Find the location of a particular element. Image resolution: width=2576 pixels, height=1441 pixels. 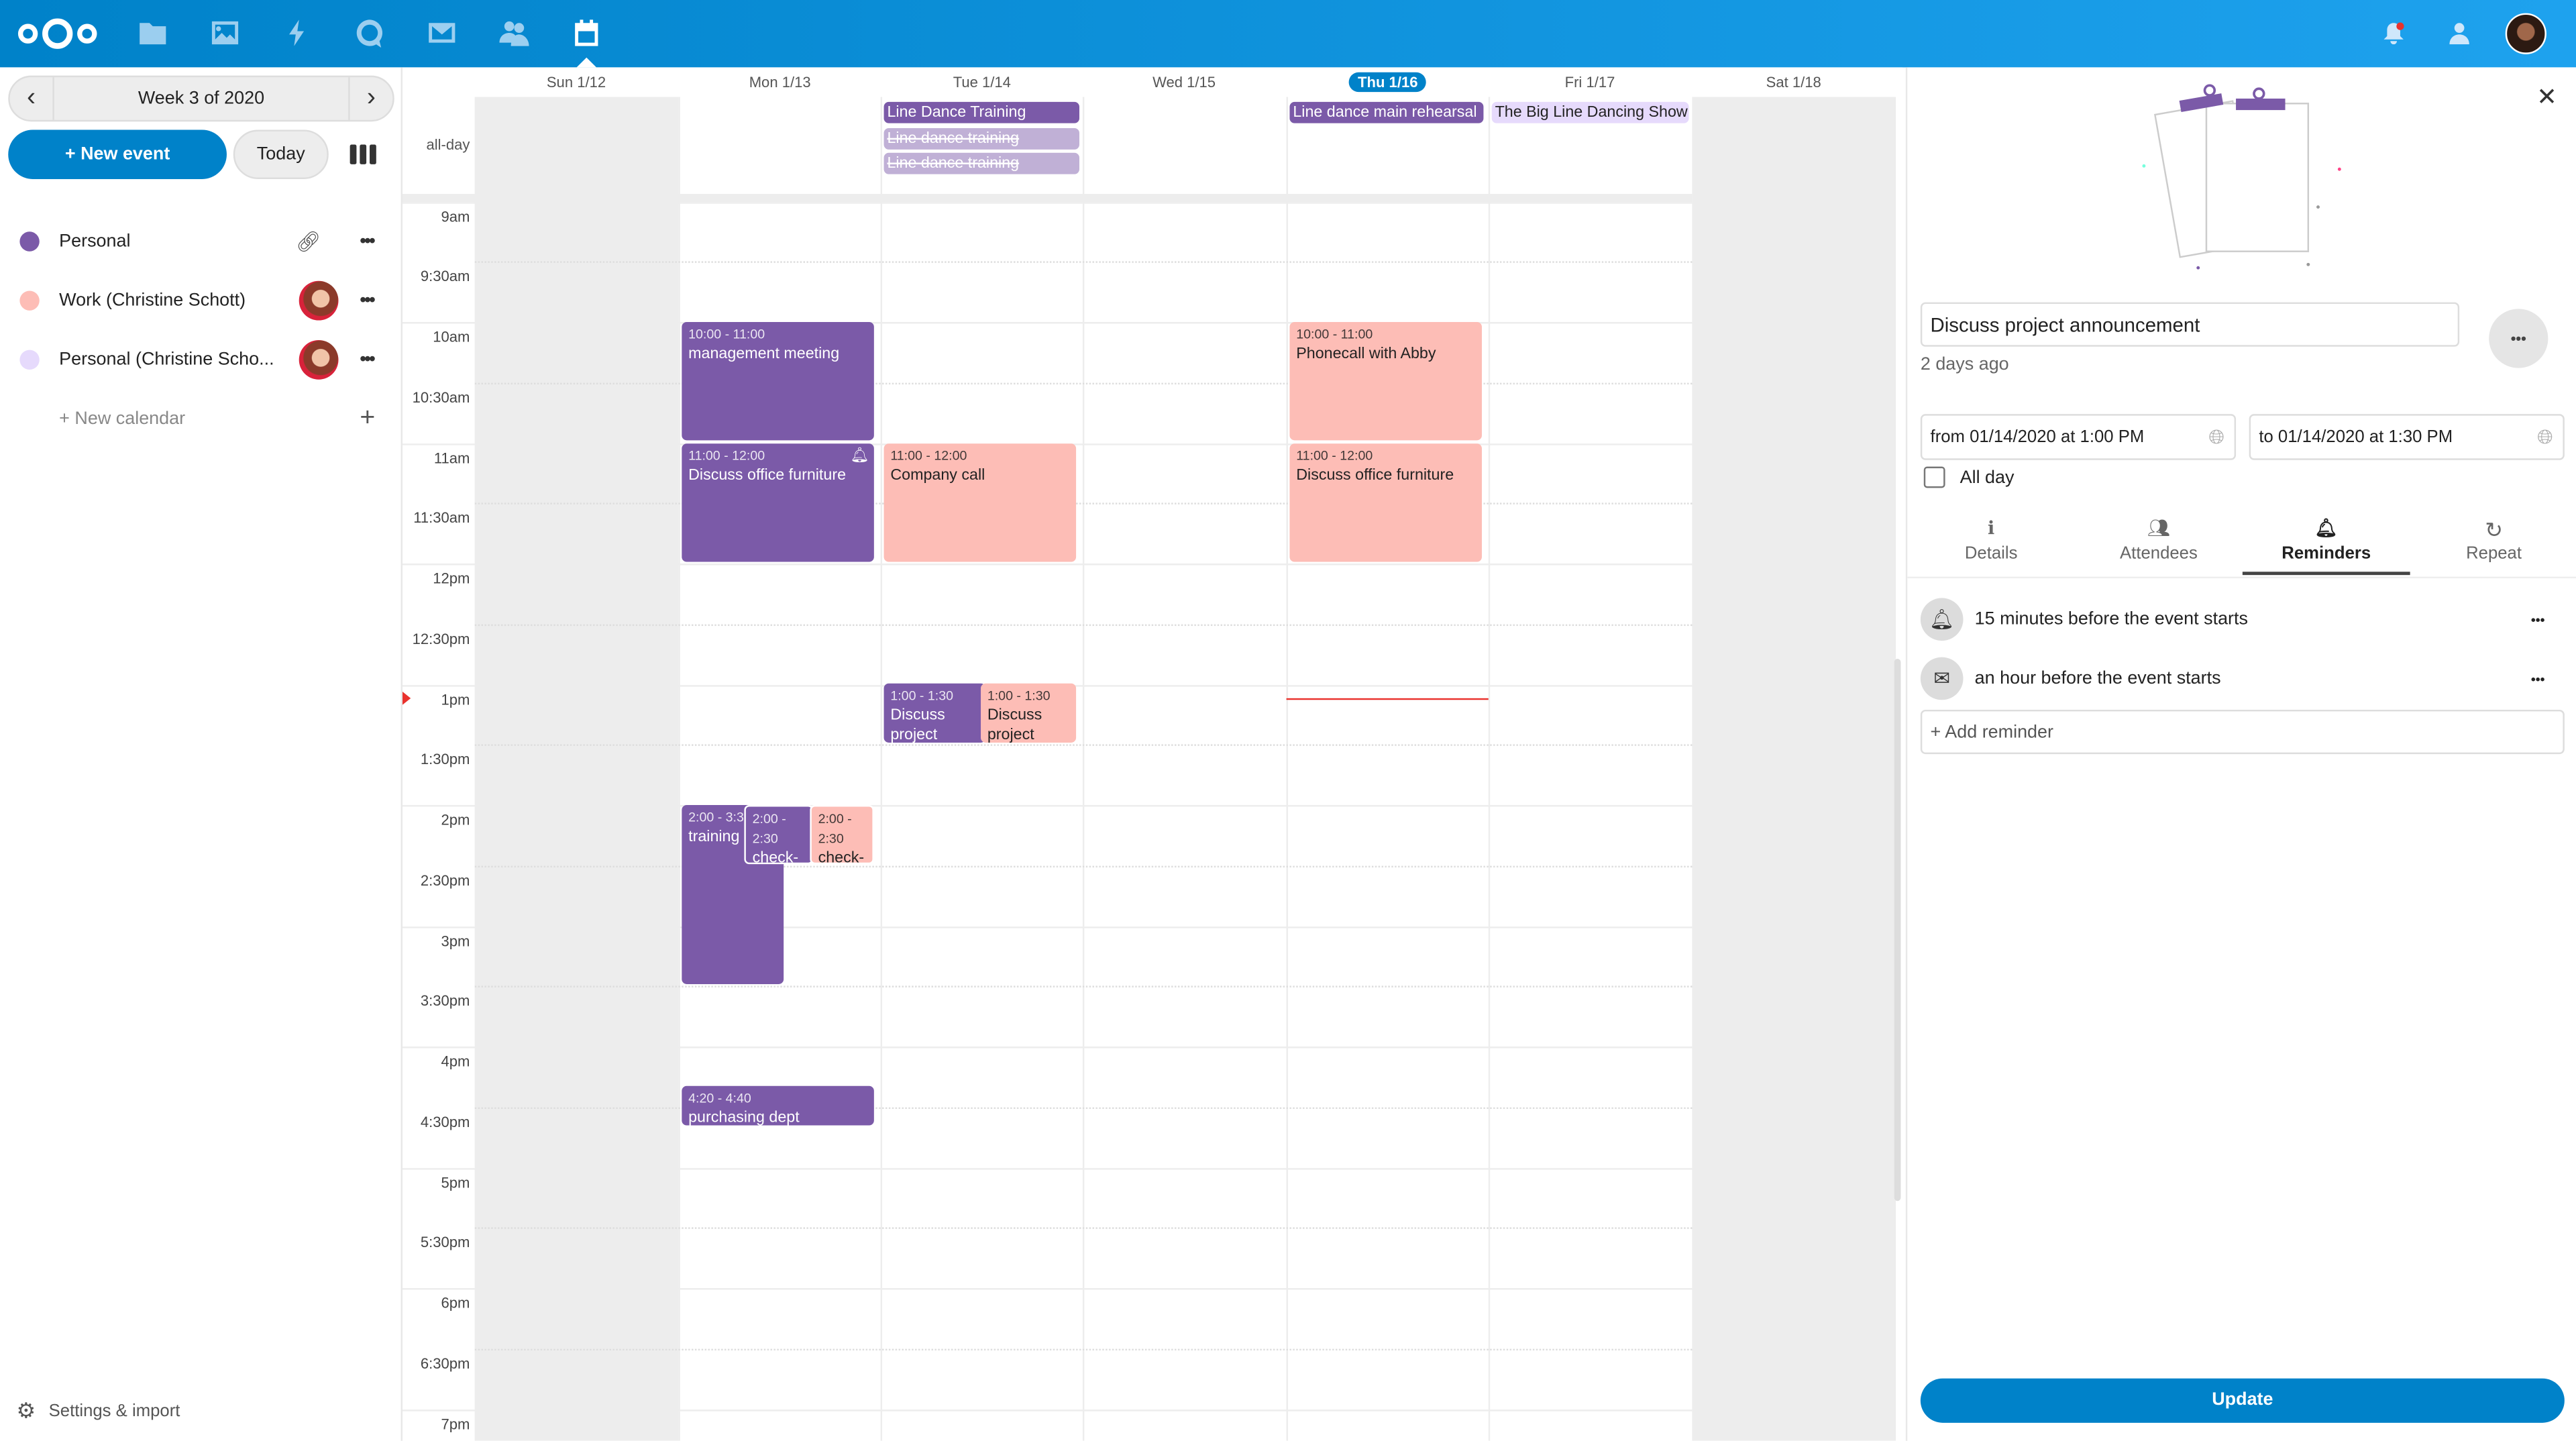

day-header: Sat 1/18 is located at coordinates (1793, 82).